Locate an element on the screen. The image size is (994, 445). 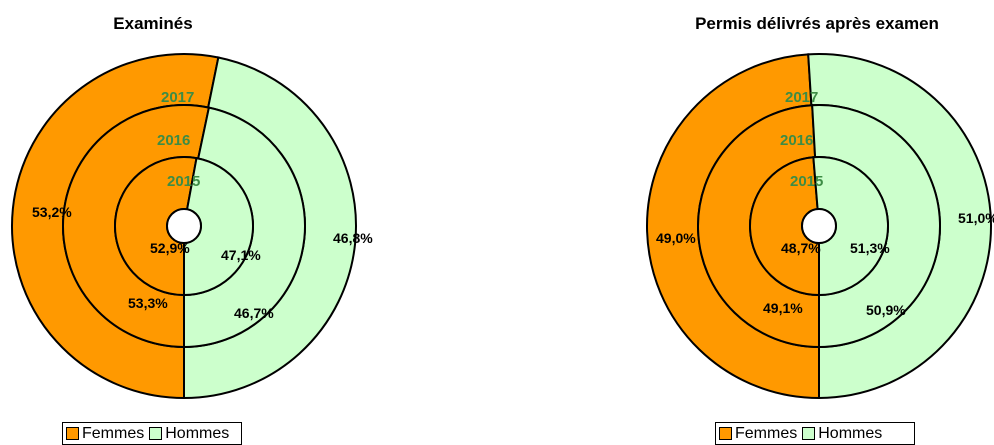
value-label-hommes-2016: 46,7% is located at coordinates (254, 313).